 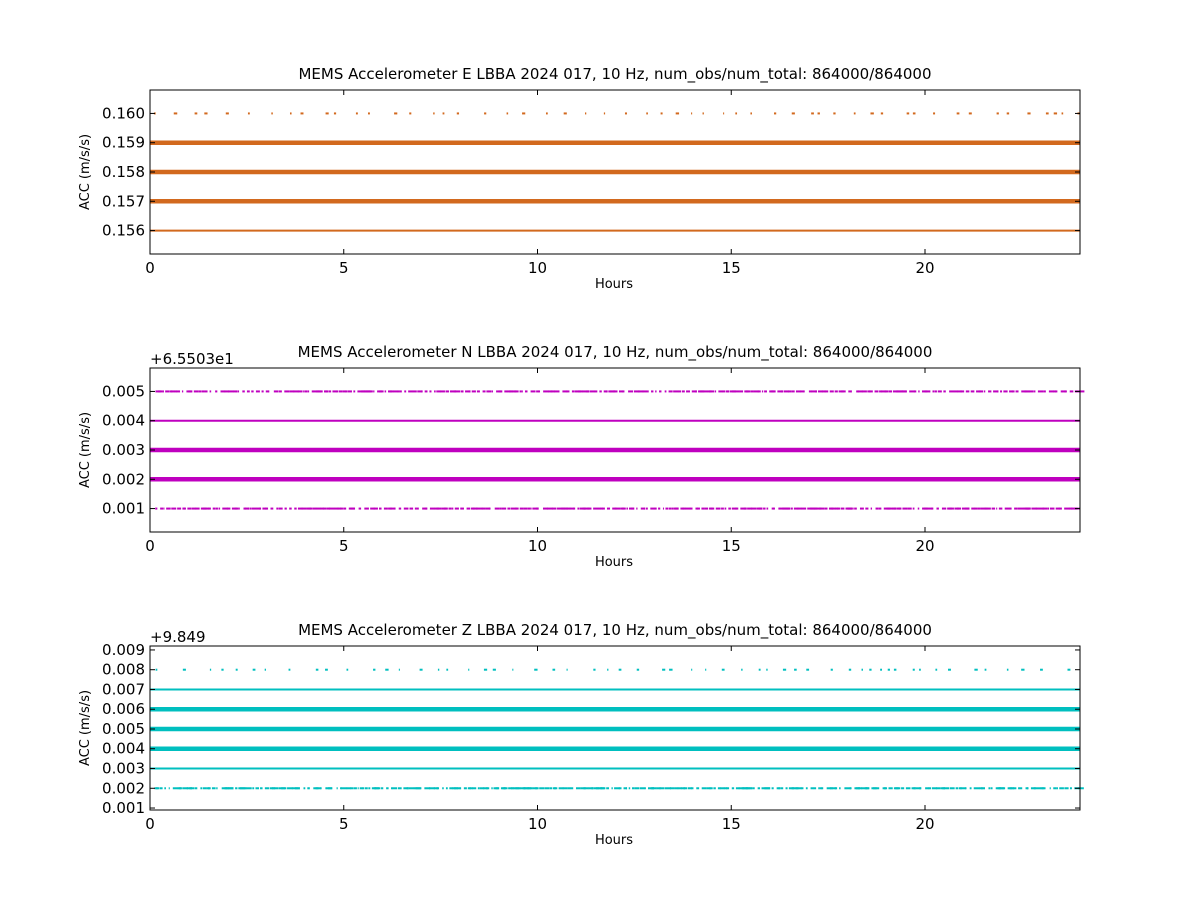 What do you see at coordinates (123, 709) in the screenshot?
I see `y-tick-label: 0.006` at bounding box center [123, 709].